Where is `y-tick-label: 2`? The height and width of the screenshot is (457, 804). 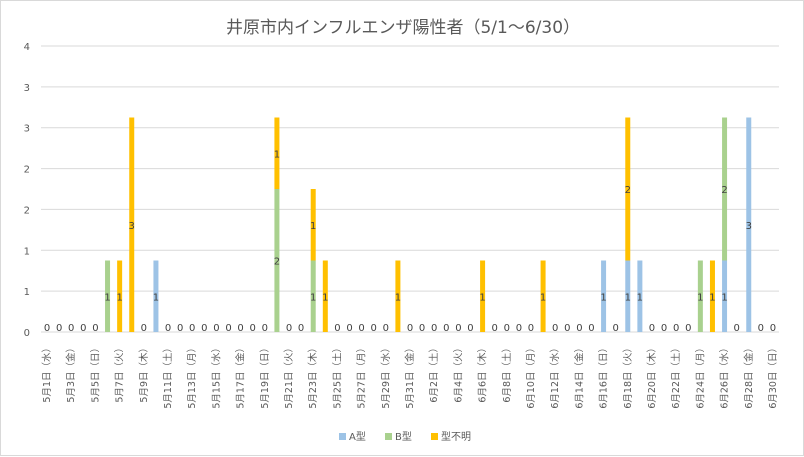 y-tick-label: 2 is located at coordinates (27, 210).